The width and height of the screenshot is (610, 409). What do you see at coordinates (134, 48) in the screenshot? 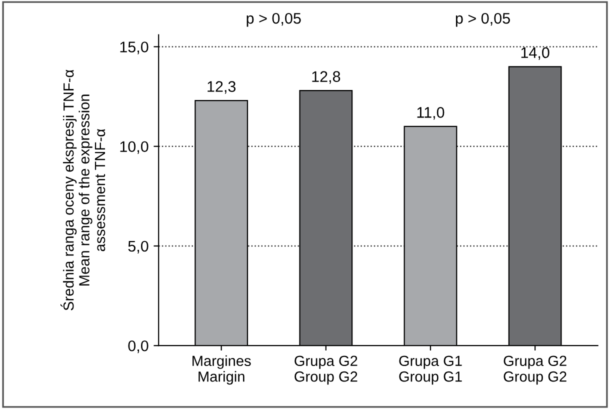
I see `y-tick-label: 15,0` at bounding box center [134, 48].